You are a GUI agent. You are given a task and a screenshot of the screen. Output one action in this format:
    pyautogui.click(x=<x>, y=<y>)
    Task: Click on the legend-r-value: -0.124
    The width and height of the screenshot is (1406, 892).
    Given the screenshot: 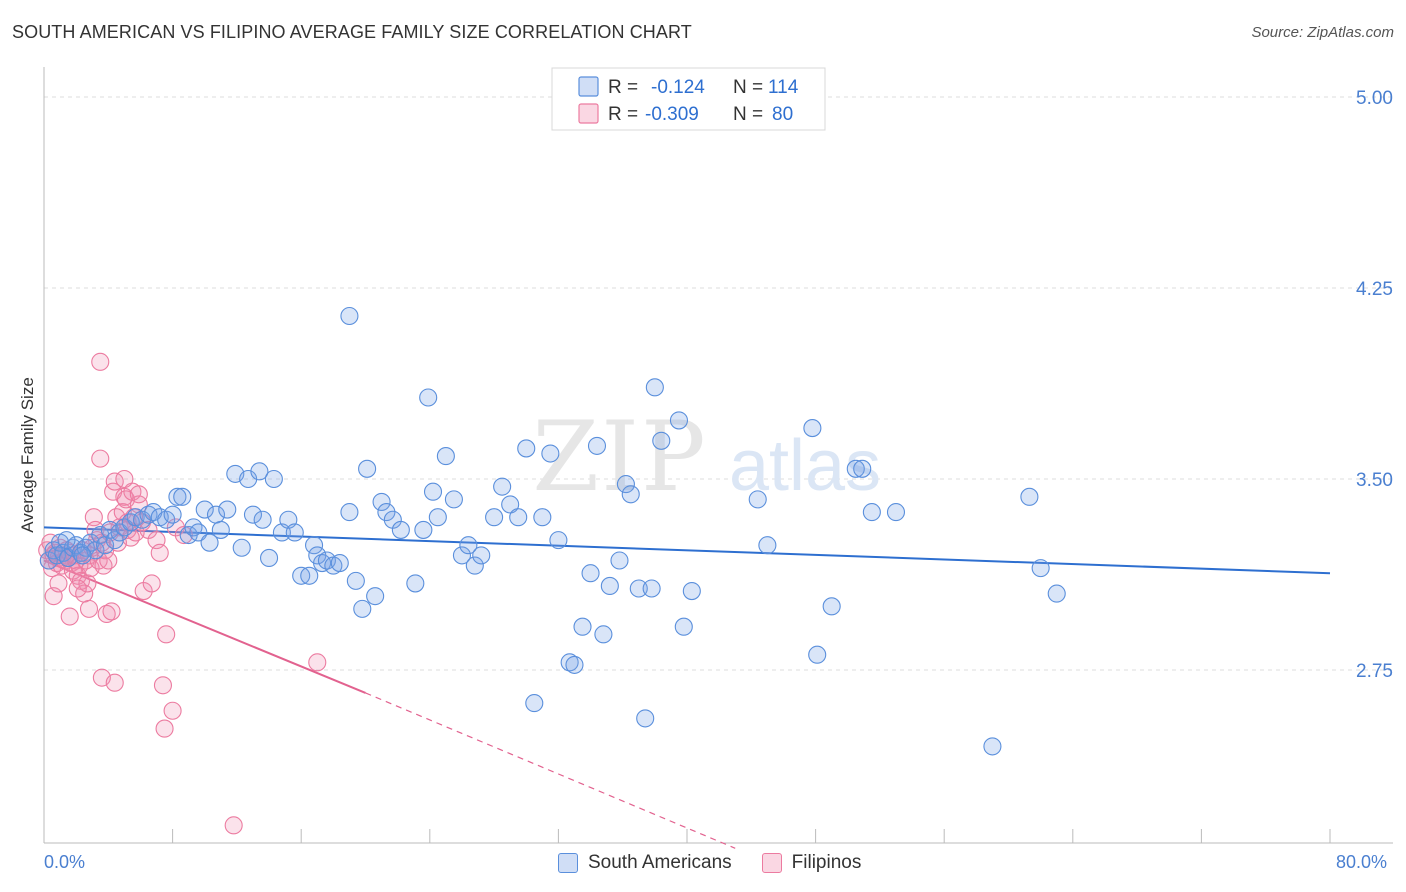 What is the action you would take?
    pyautogui.click(x=678, y=87)
    